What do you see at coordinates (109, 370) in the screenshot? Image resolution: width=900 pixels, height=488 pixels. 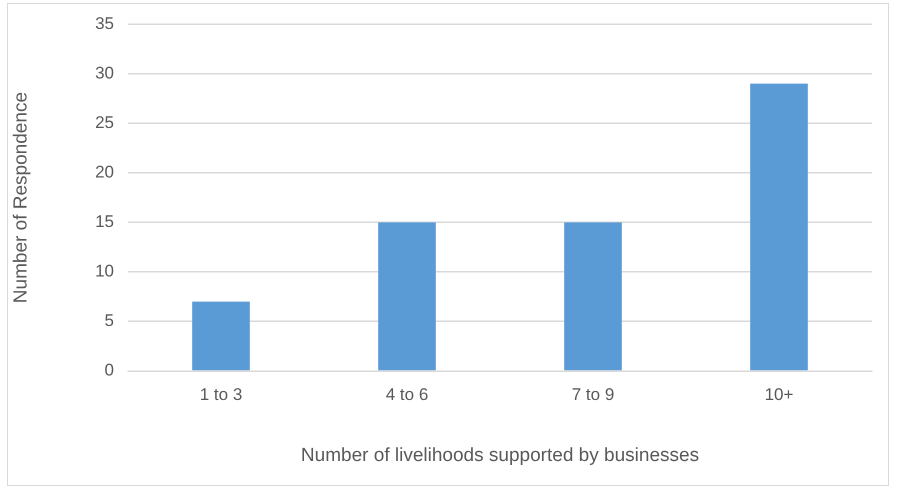 I see `y-tick-label: 0` at bounding box center [109, 370].